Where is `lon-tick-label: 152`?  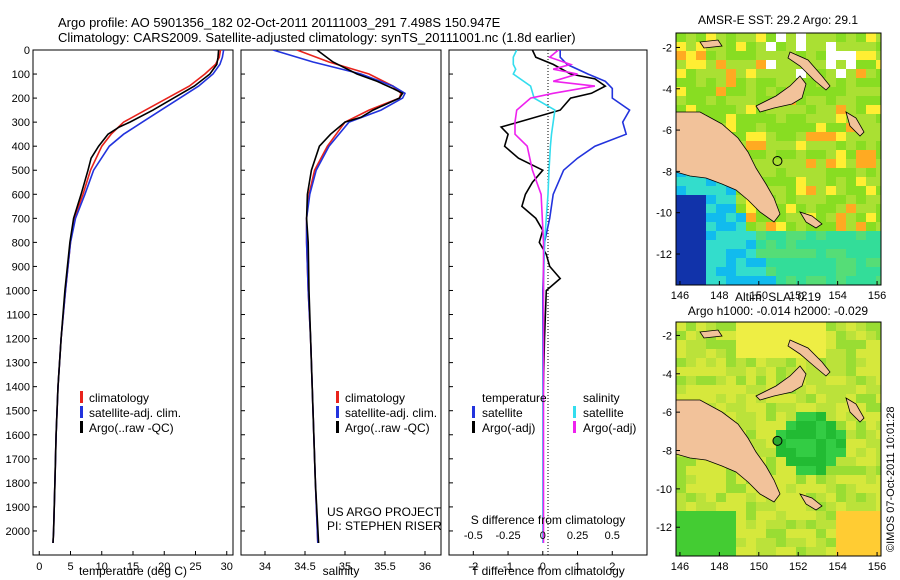 lon-tick-label: 152 is located at coordinates (798, 567).